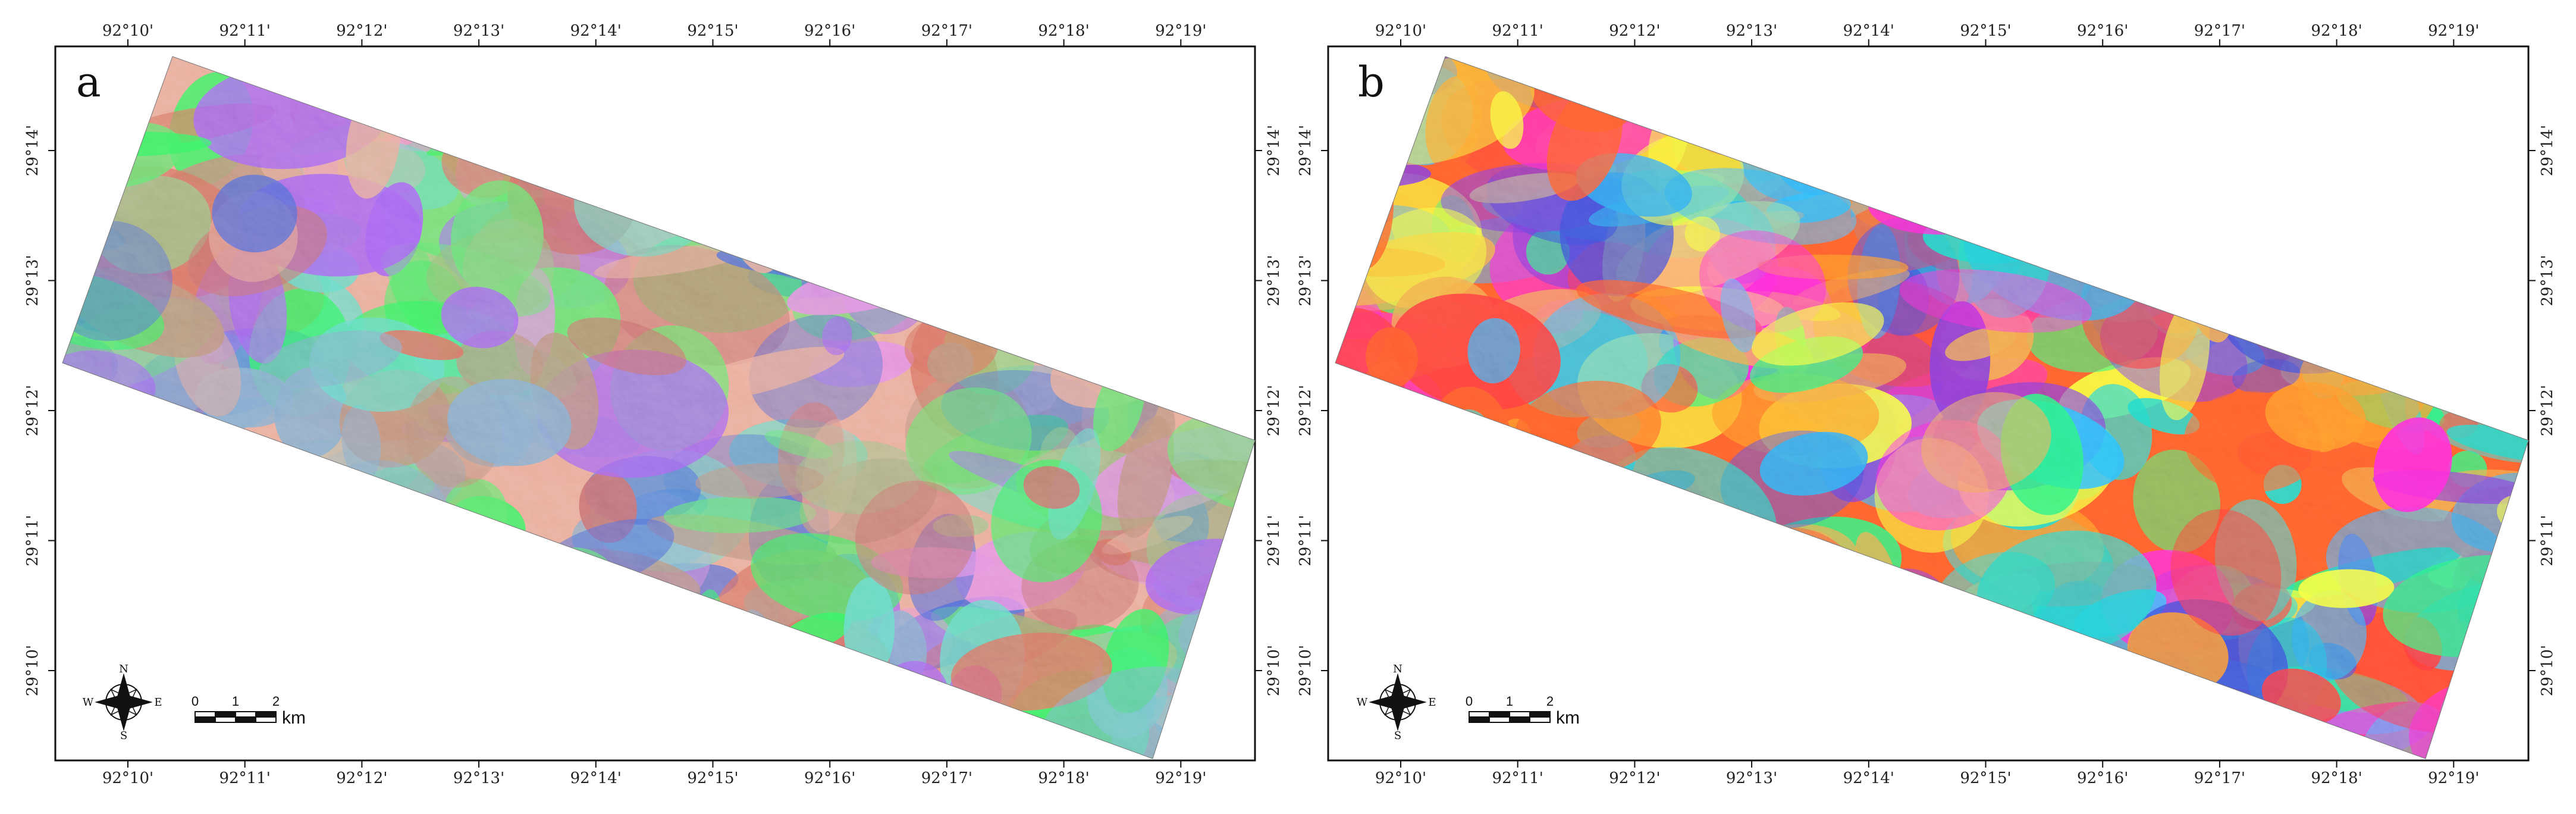 The height and width of the screenshot is (814, 2576). Describe the element at coordinates (88, 82) in the screenshot. I see `panel-label: a` at that location.